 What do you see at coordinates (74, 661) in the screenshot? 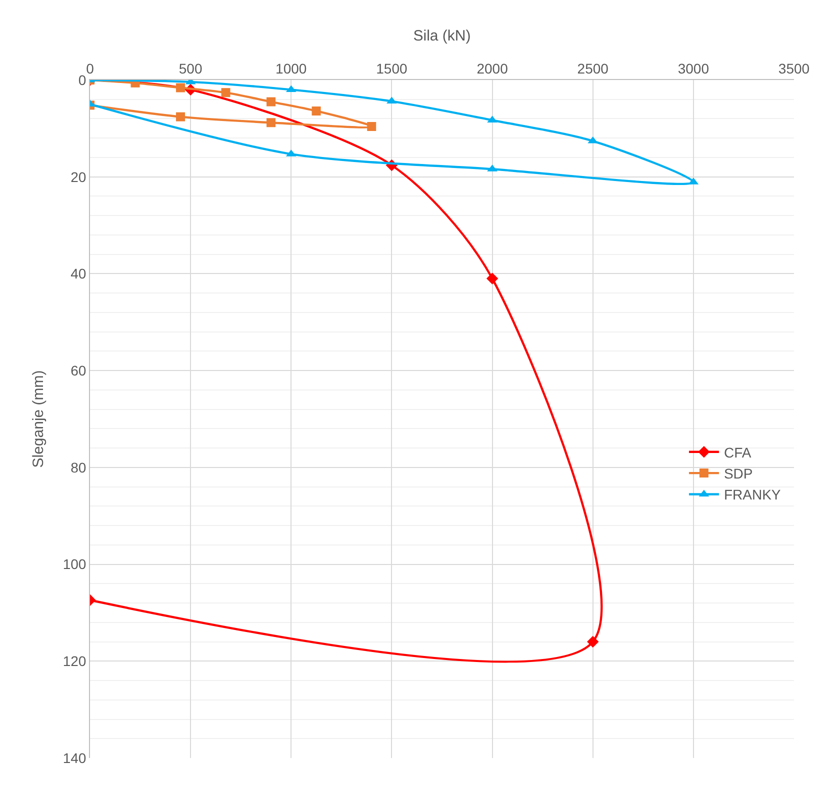
I see `y-tick-label: 120` at bounding box center [74, 661].